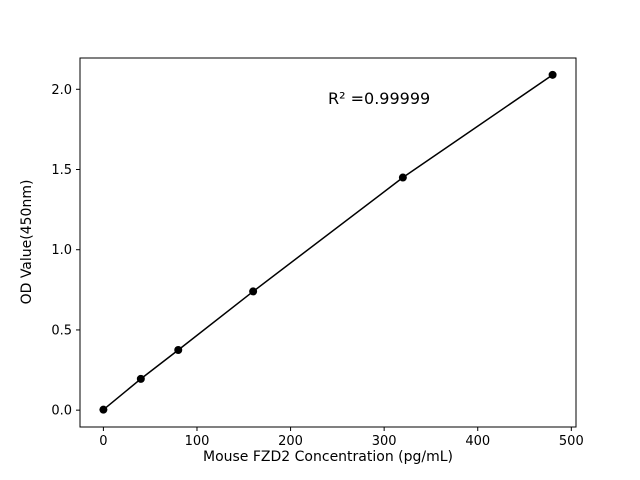 This screenshot has height=480, width=640. Describe the element at coordinates (379, 98) in the screenshot. I see `r-squared-annotation: R² =0.99999` at that location.